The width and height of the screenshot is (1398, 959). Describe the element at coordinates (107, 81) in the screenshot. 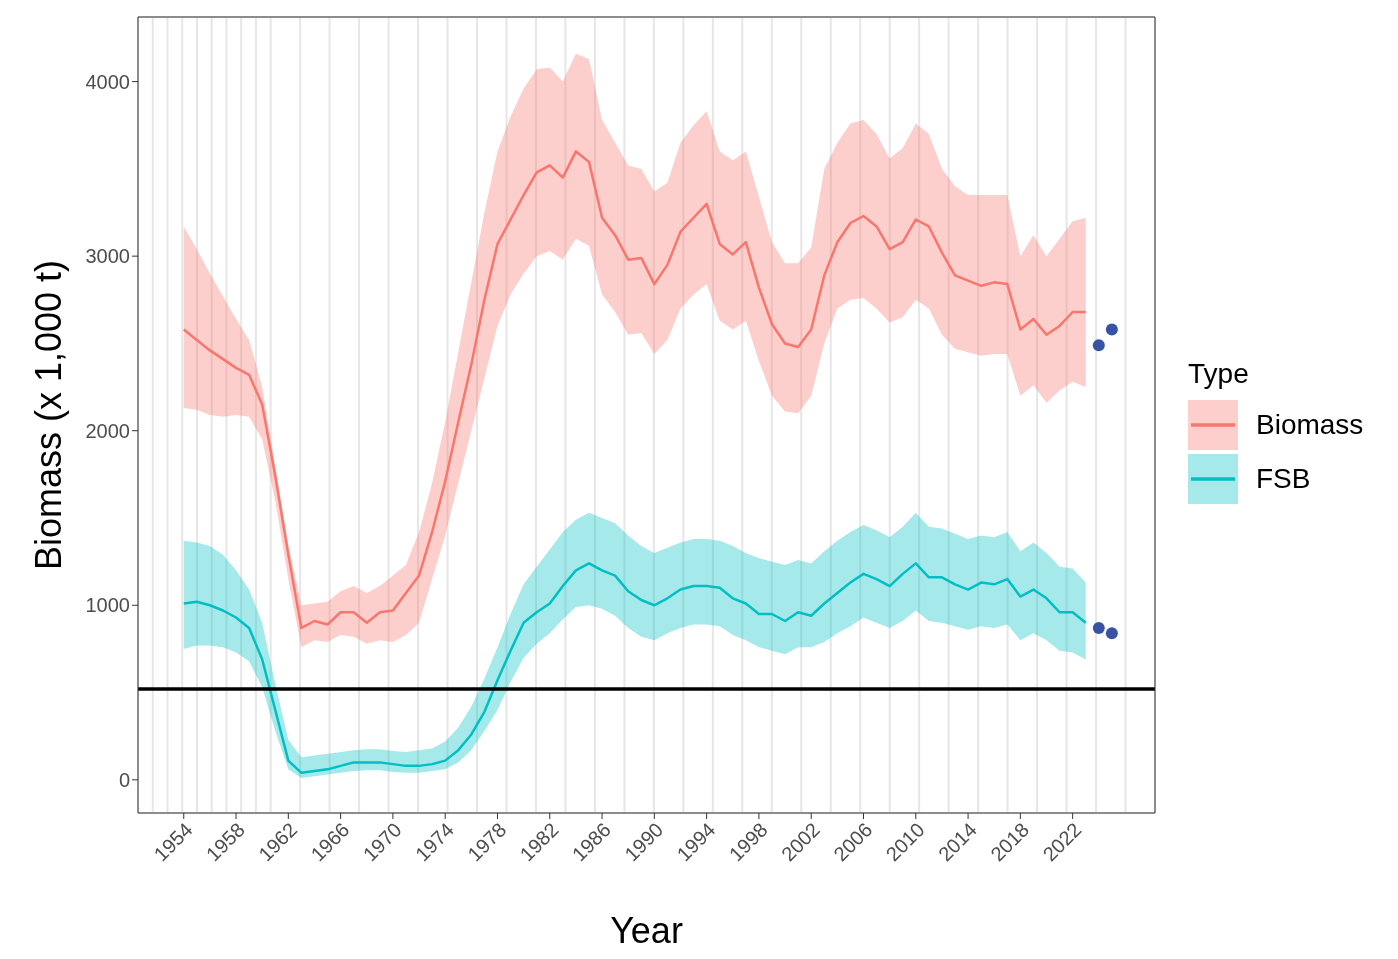

I see `y-tick-label: 4000` at that location.